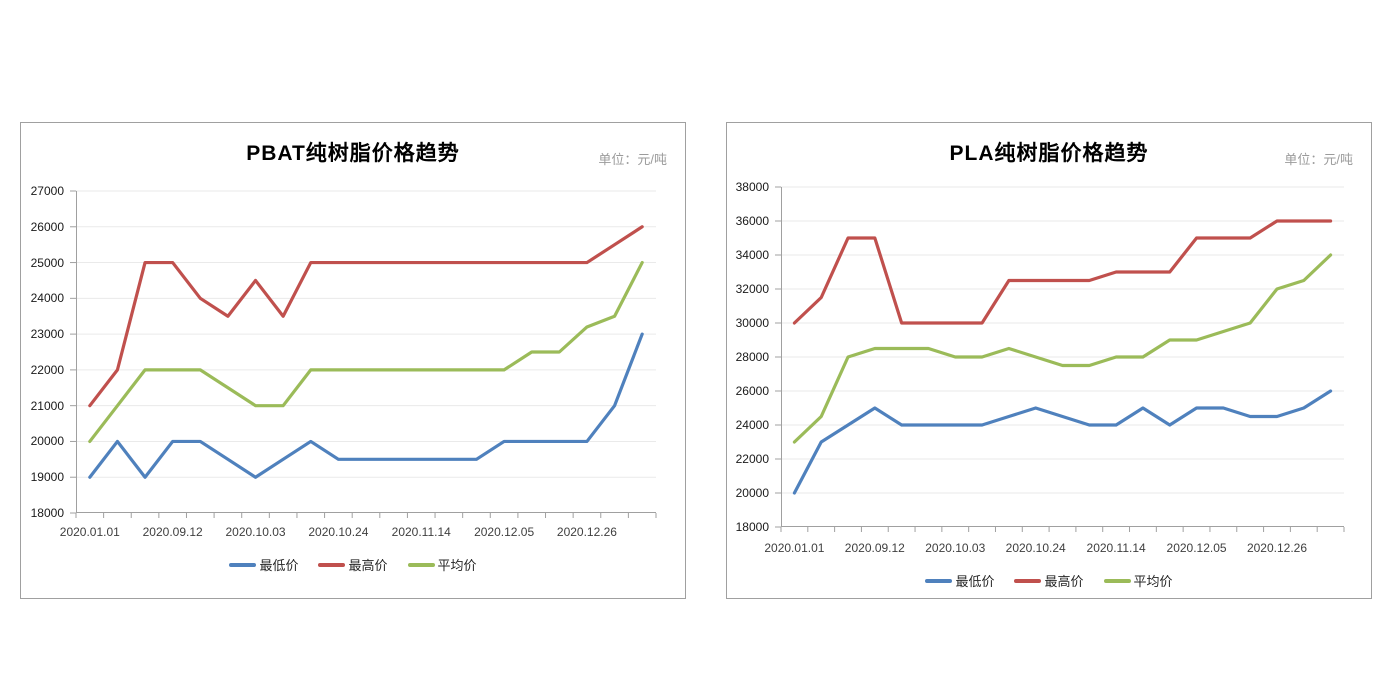 The width and height of the screenshot is (1400, 700). I want to click on y-axis-label: 28000, so click(752, 357).